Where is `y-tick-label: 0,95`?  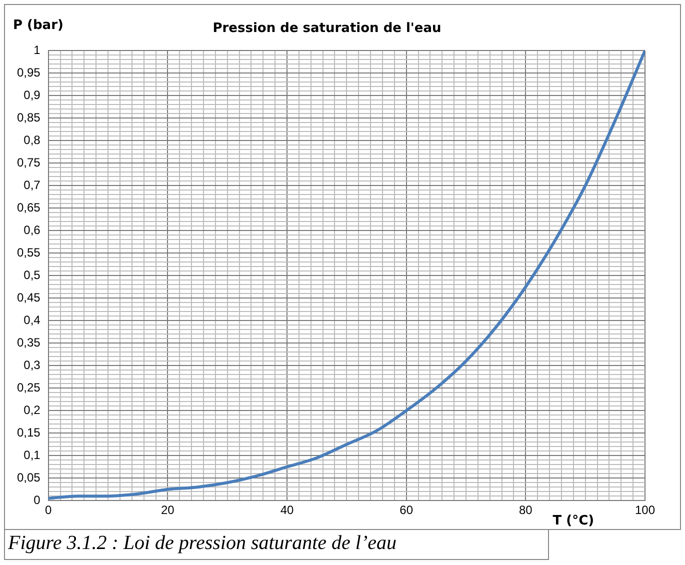
y-tick-label: 0,95 is located at coordinates (28, 72).